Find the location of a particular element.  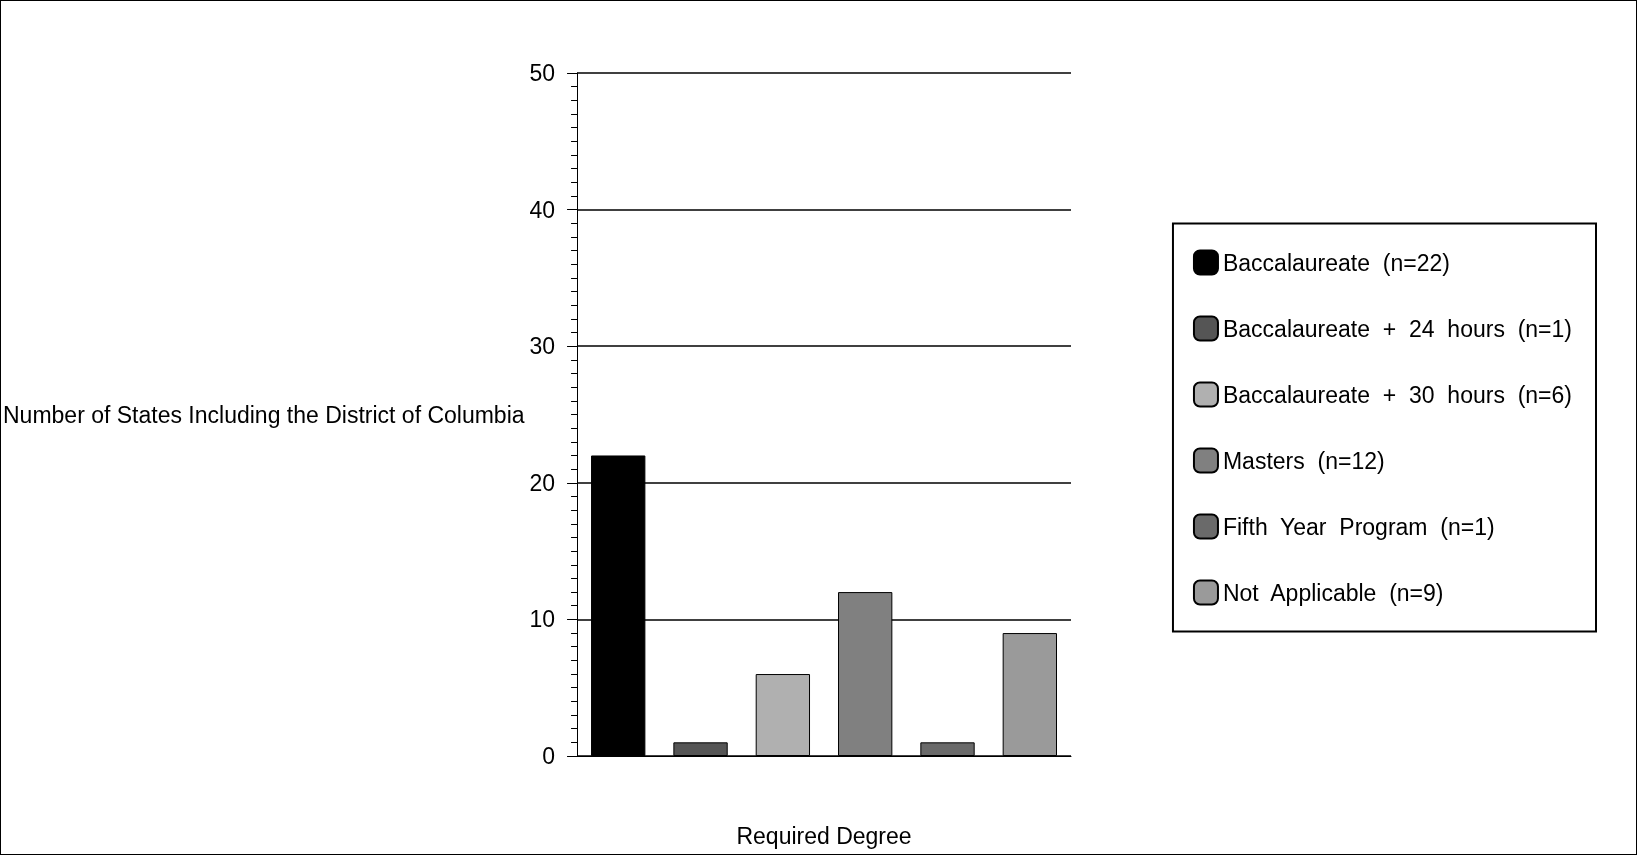

y-tick-label: 20 is located at coordinates (542, 482).